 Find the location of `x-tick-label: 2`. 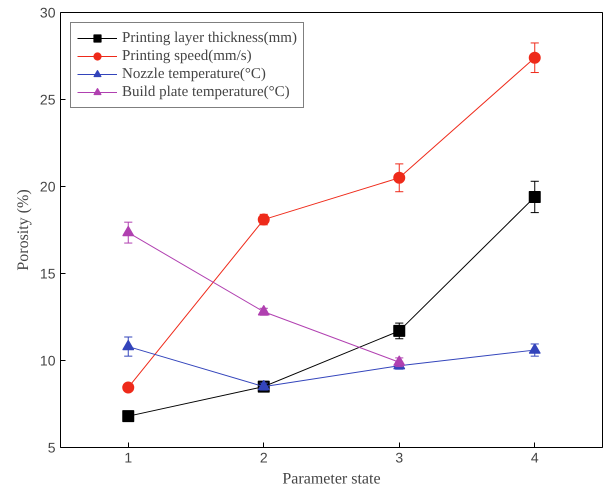

x-tick-label: 2 is located at coordinates (264, 458).